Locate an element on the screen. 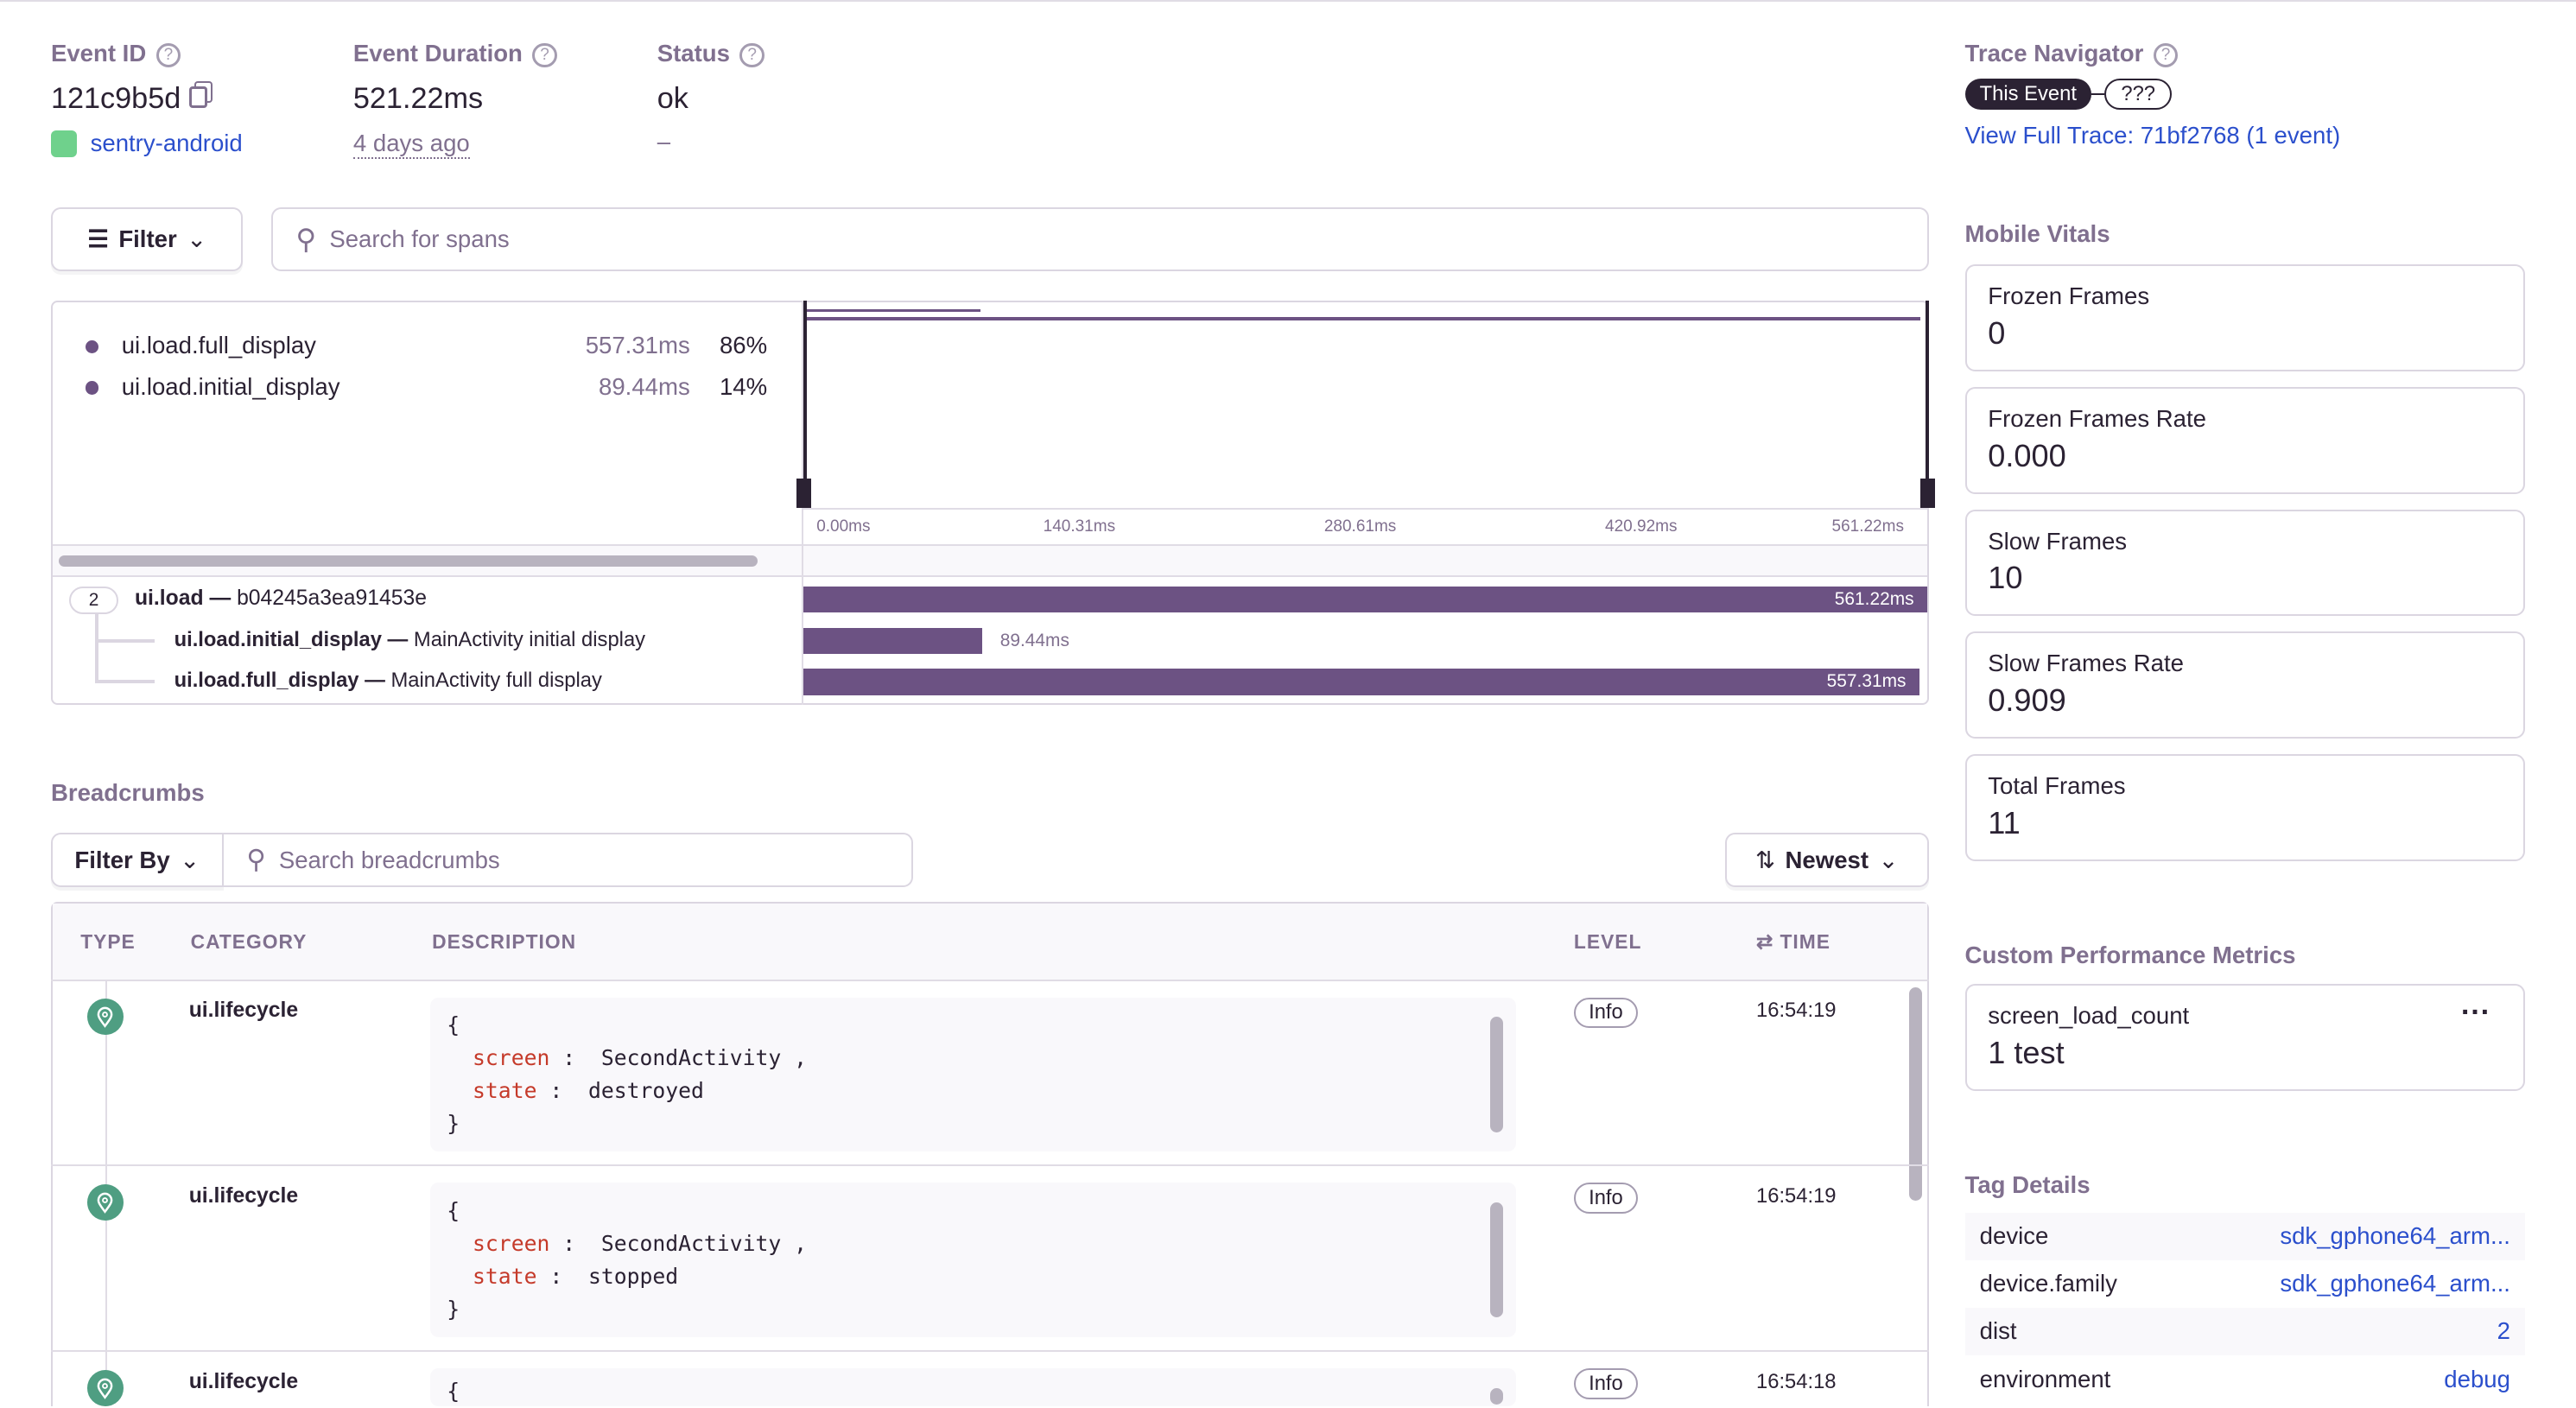 The width and height of the screenshot is (2576, 1408). trace-nav: This Event ??? is located at coordinates (2068, 95).